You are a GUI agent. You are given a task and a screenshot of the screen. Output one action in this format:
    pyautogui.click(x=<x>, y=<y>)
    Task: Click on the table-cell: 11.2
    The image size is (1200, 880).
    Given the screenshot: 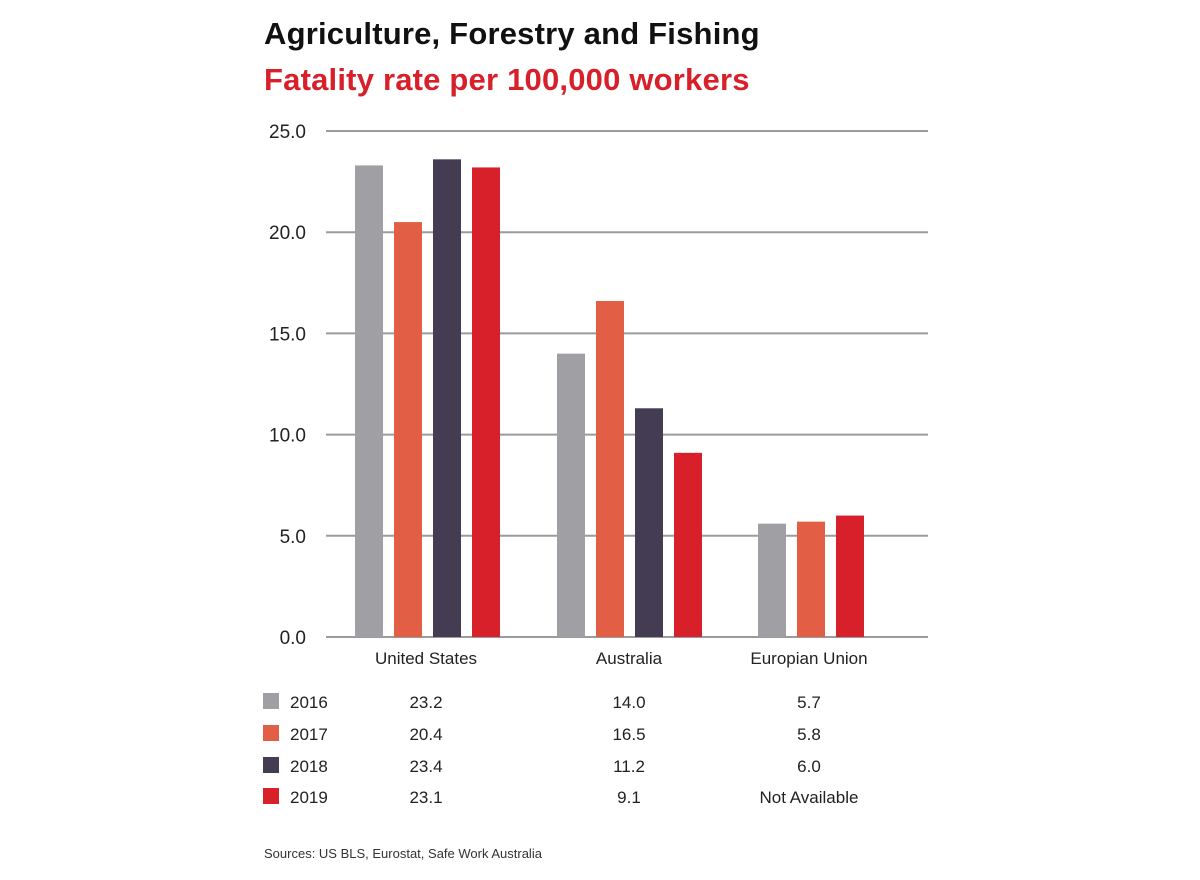 What is the action you would take?
    pyautogui.click(x=629, y=766)
    